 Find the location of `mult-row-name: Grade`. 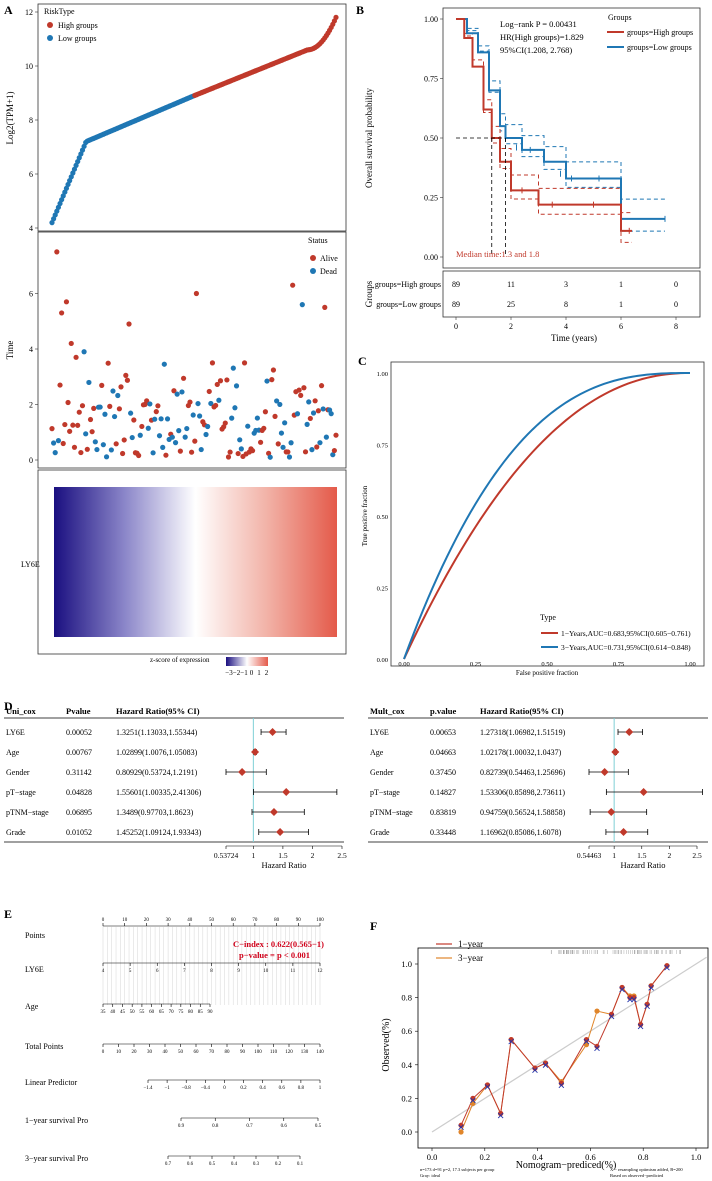

mult-row-name: Grade is located at coordinates (380, 832).